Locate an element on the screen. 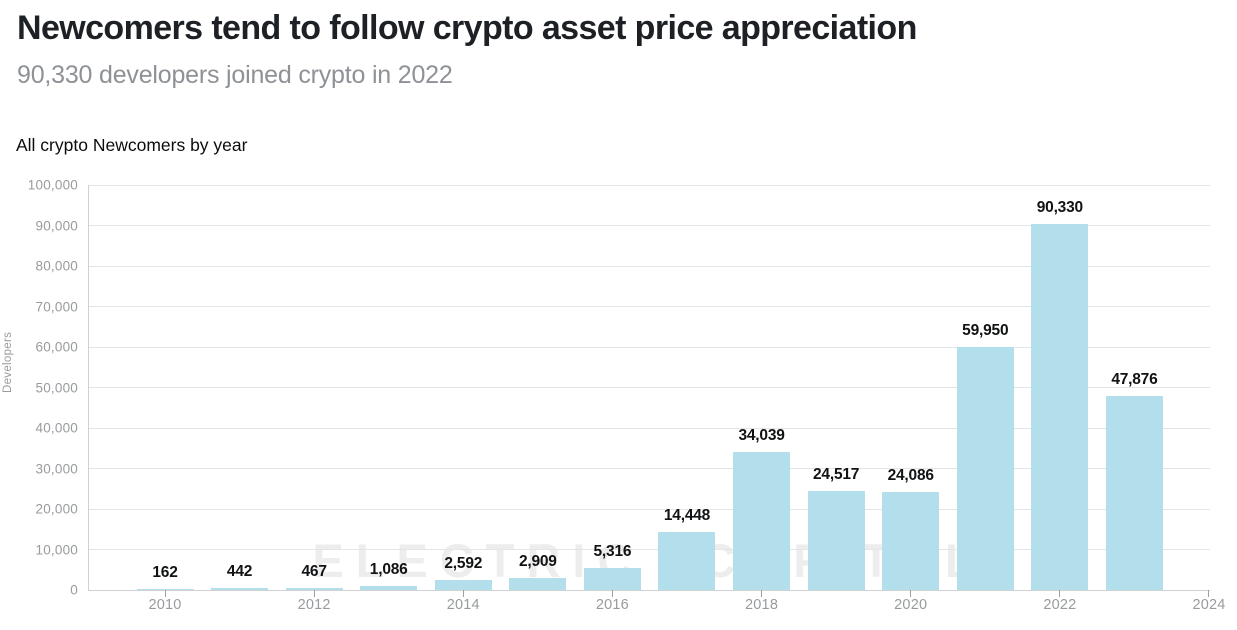 The height and width of the screenshot is (630, 1237). y-tick-label: 100,000 is located at coordinates (52, 185).